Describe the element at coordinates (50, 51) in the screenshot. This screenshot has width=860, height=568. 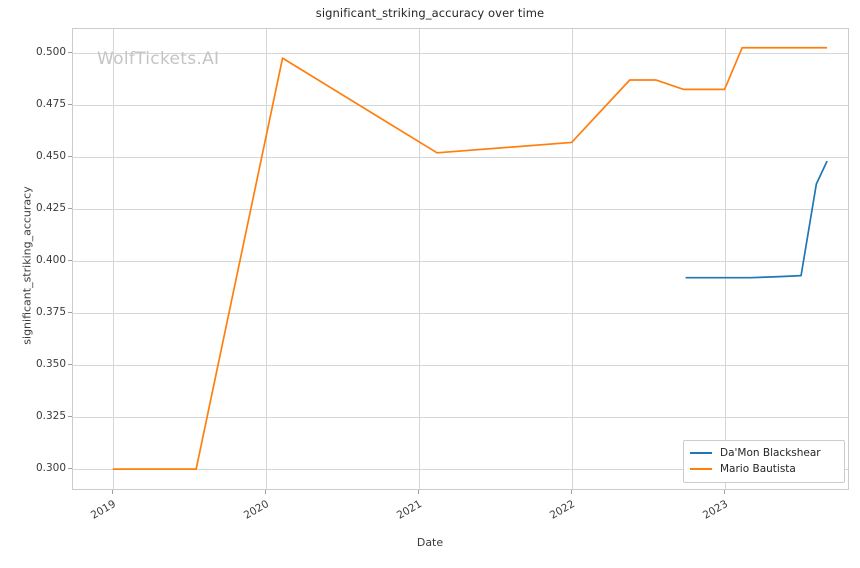
I see `y-tick-label: 0.500` at that location.